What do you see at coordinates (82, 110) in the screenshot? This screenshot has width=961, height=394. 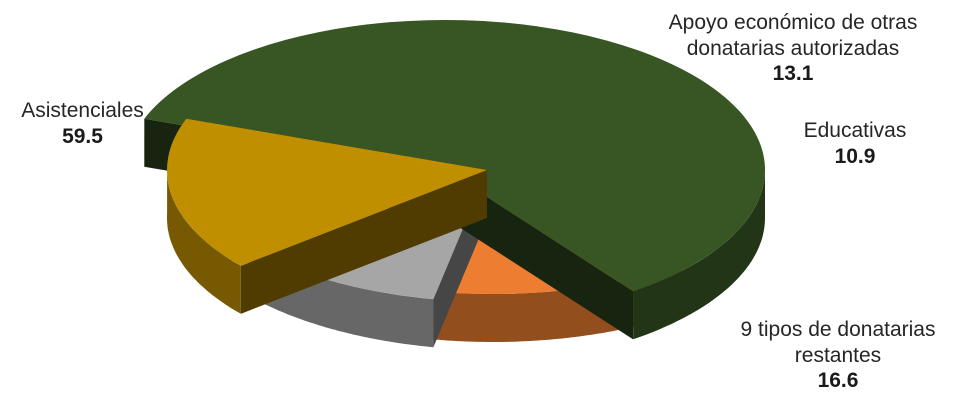 I see `label-asistenciales-line-1: Asistenciales` at bounding box center [82, 110].